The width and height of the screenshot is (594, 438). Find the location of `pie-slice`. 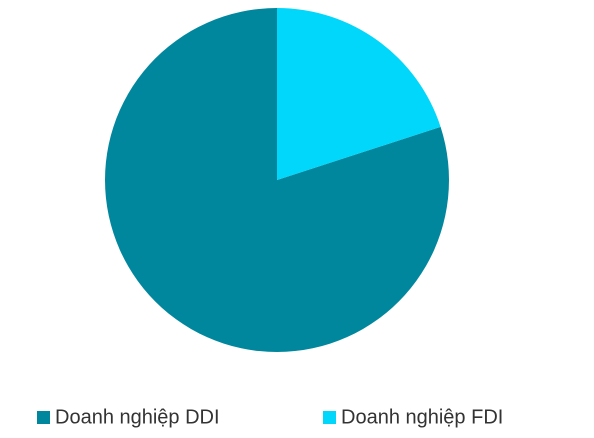

pie-slice is located at coordinates (359, 94).